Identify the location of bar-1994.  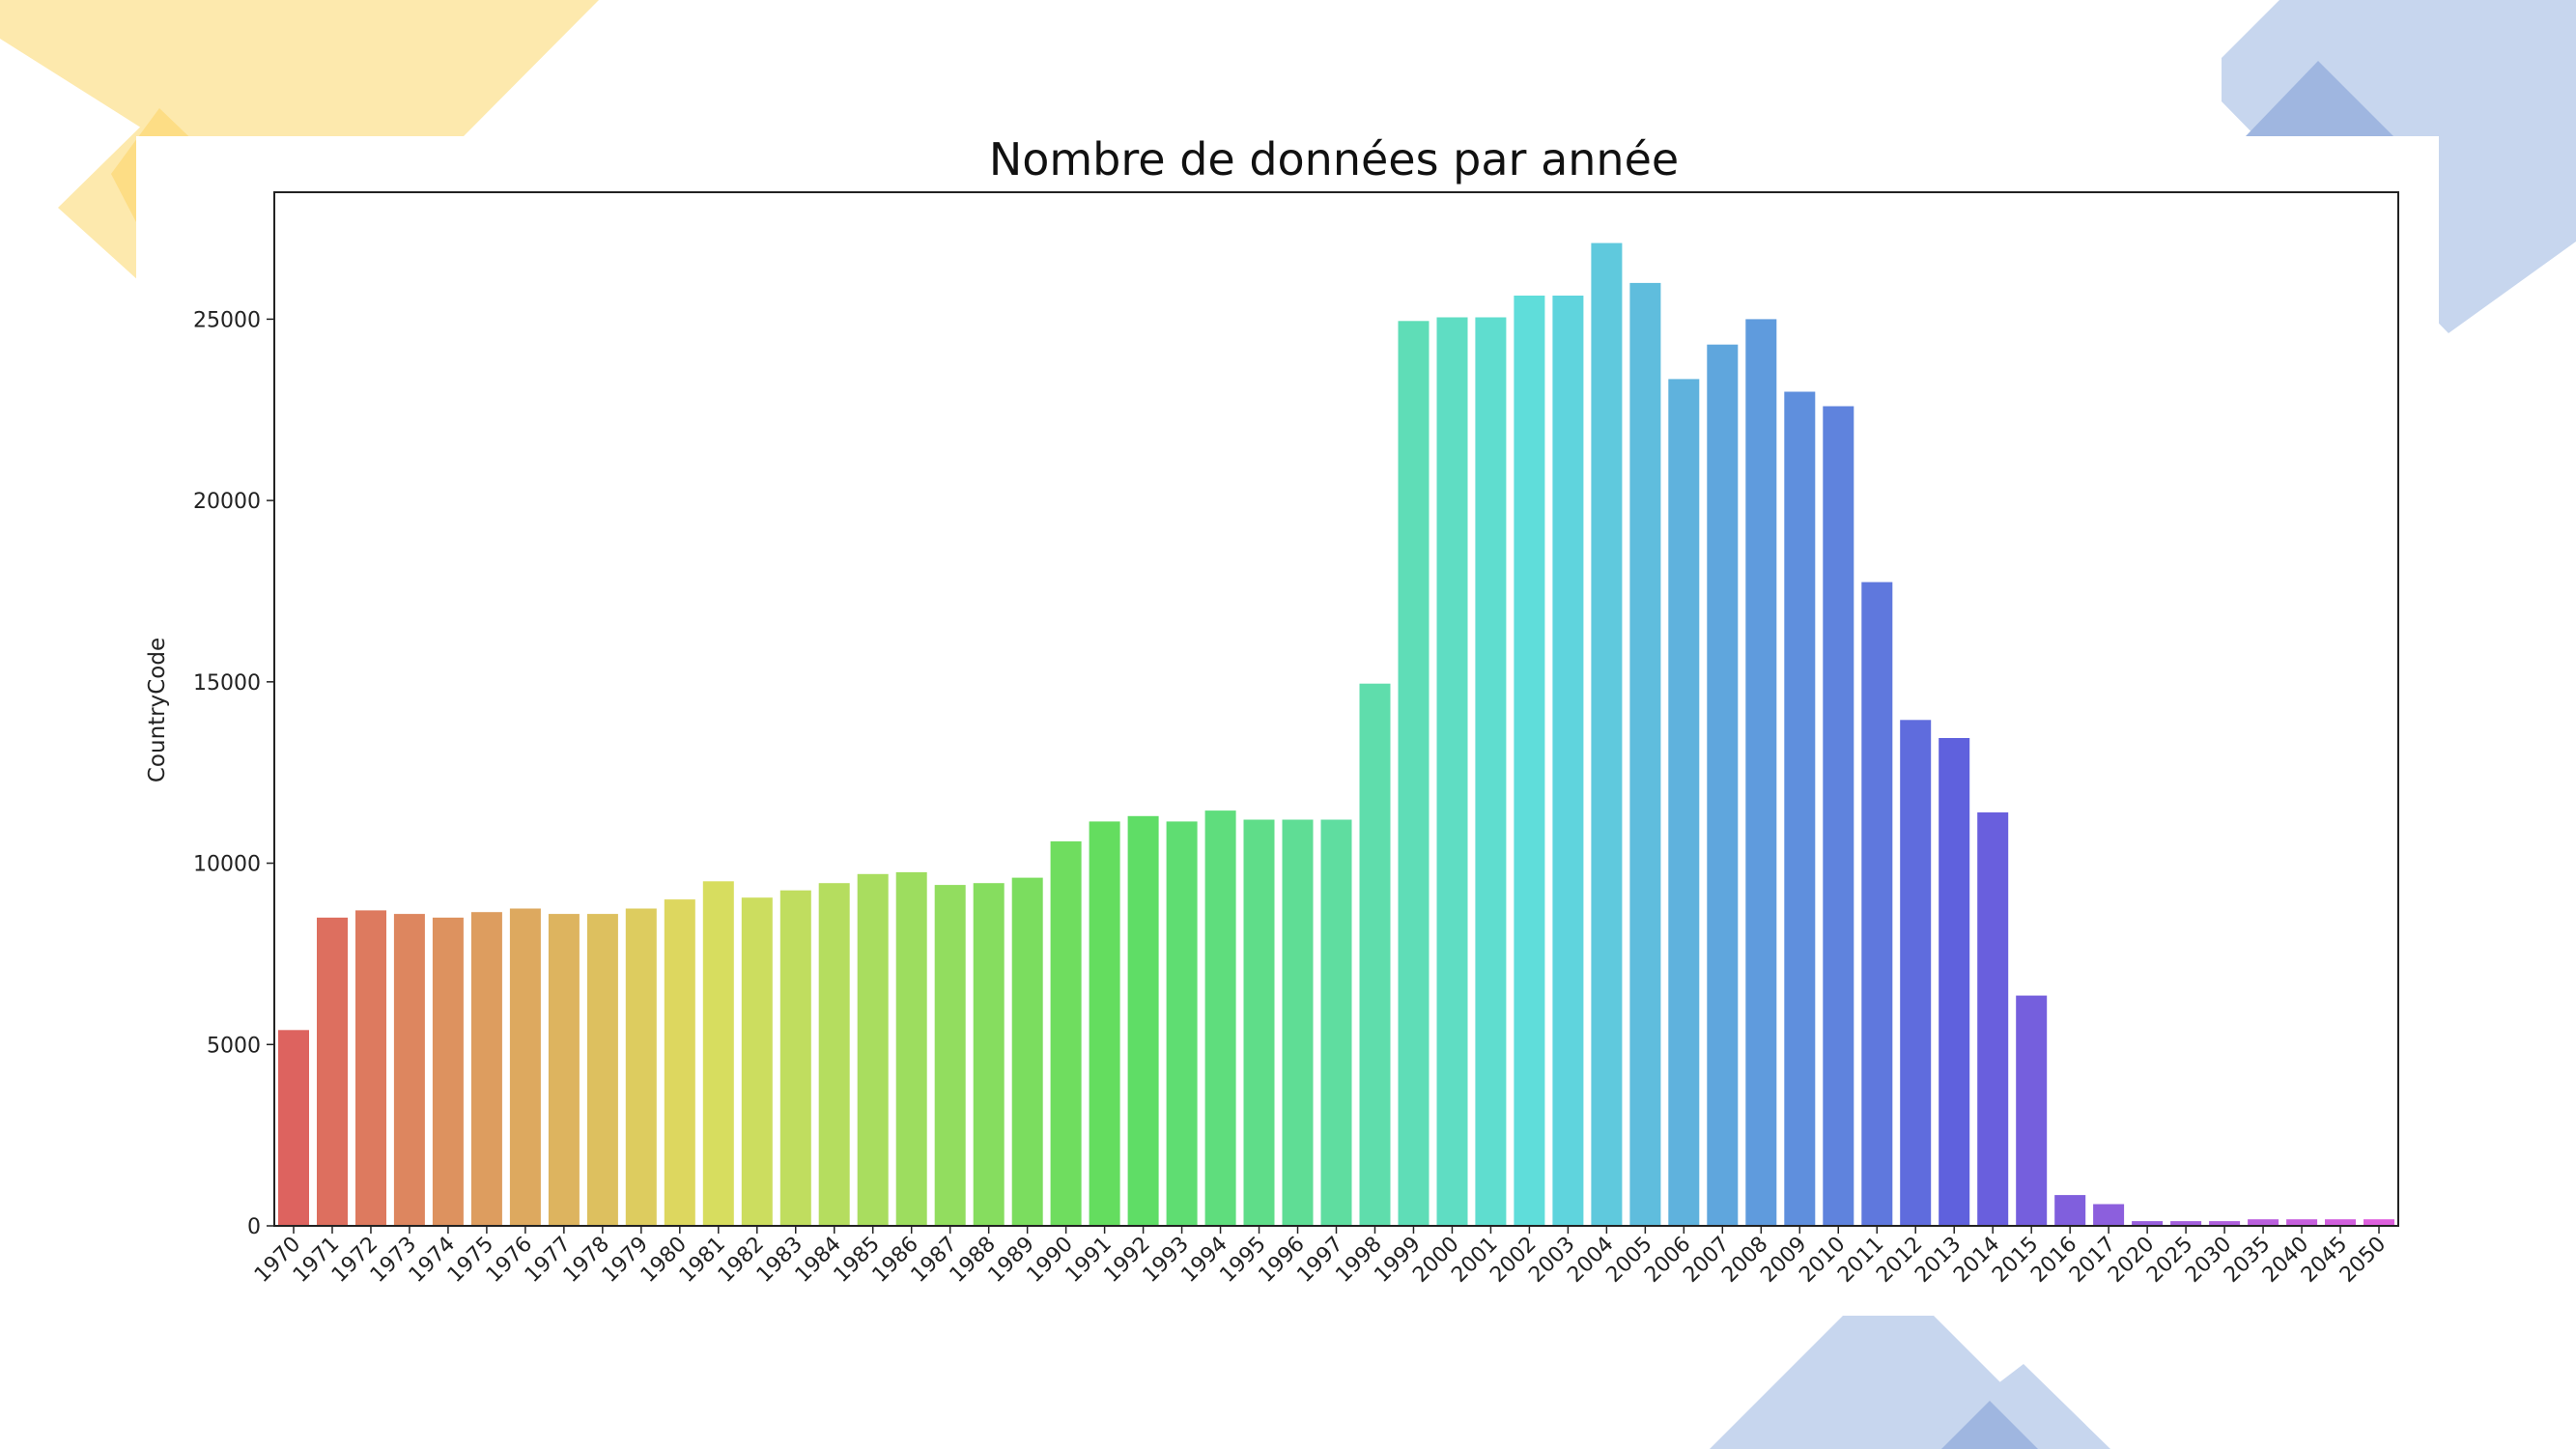
(1220, 1018).